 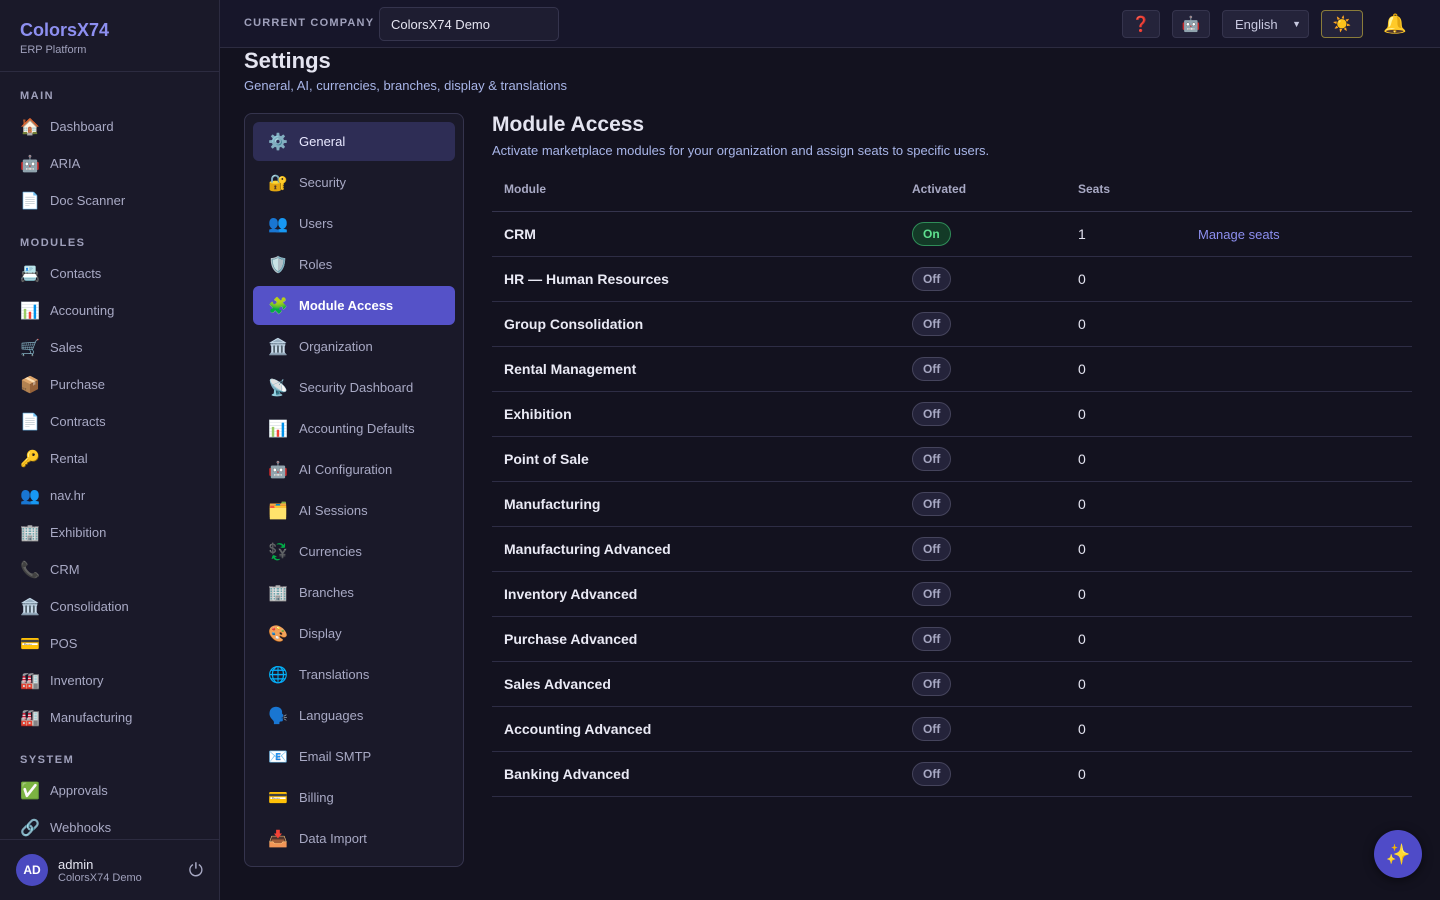 I want to click on manage-seats-link: Manage seats, so click(x=1239, y=234).